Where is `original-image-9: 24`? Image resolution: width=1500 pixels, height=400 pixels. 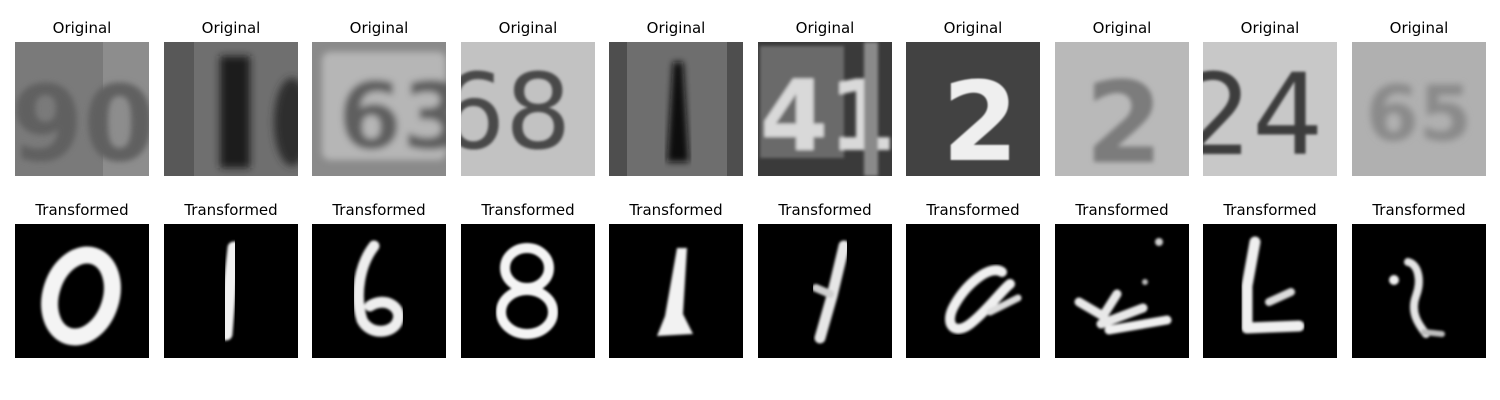 original-image-9: 24 is located at coordinates (1270, 109).